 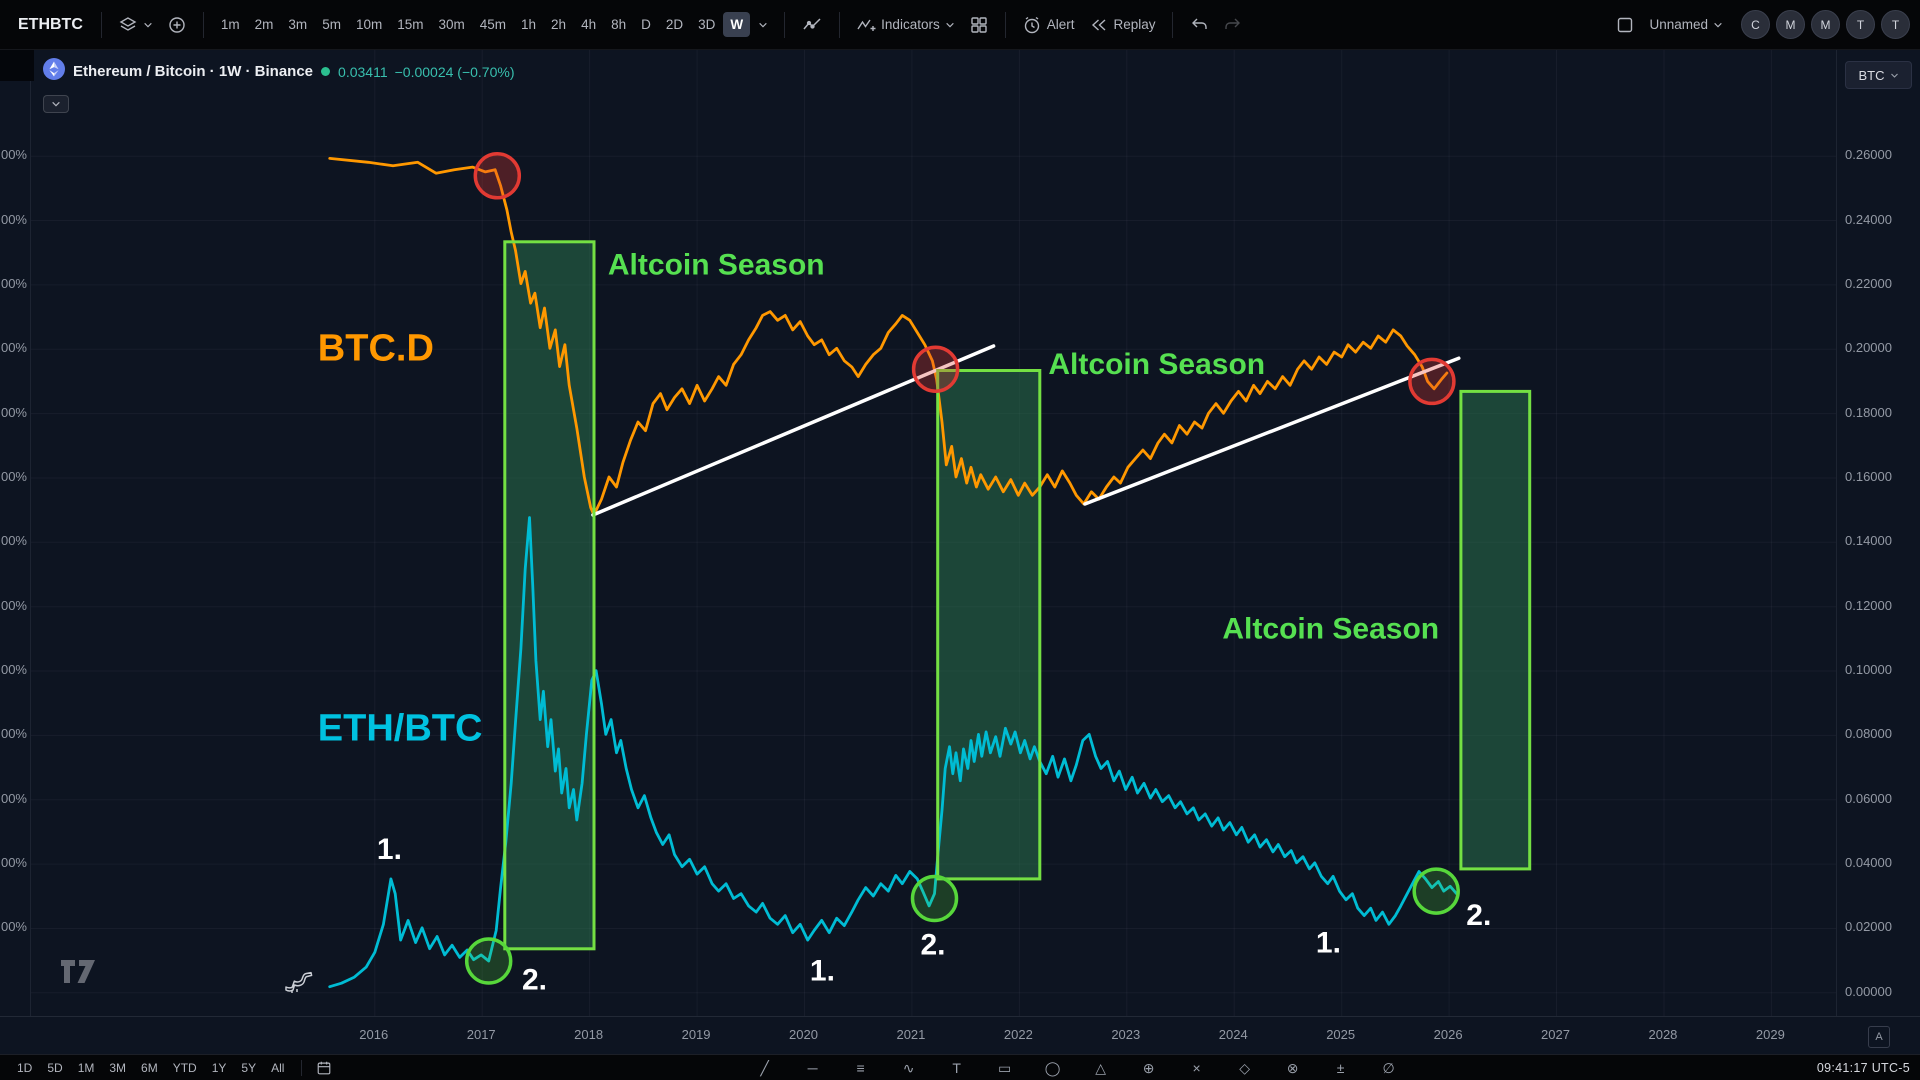 What do you see at coordinates (135, 25) in the screenshot?
I see `compare-icon` at bounding box center [135, 25].